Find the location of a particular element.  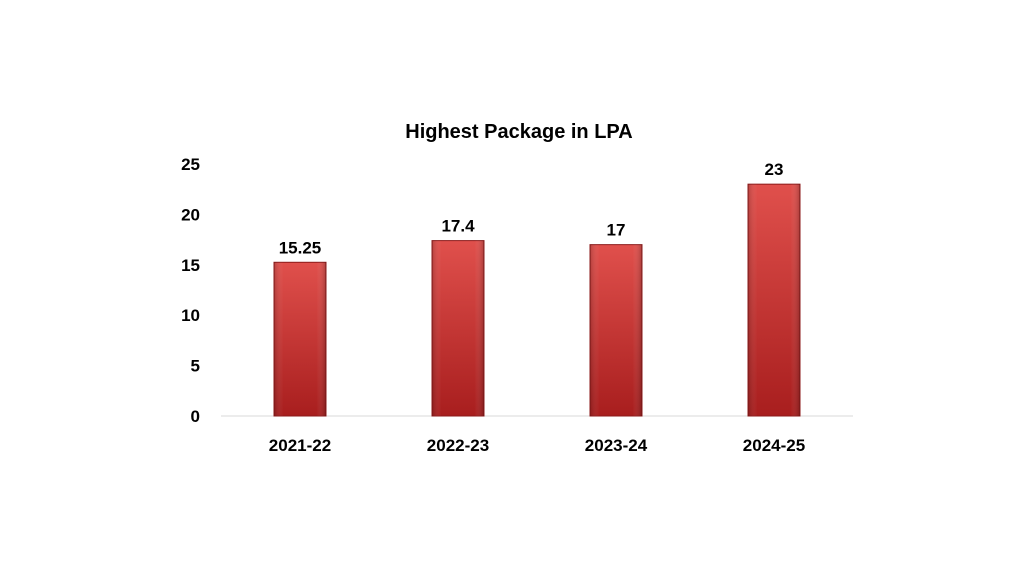

y-axis-ticks: 0 5 10 15 20 25 is located at coordinates (190, 290).